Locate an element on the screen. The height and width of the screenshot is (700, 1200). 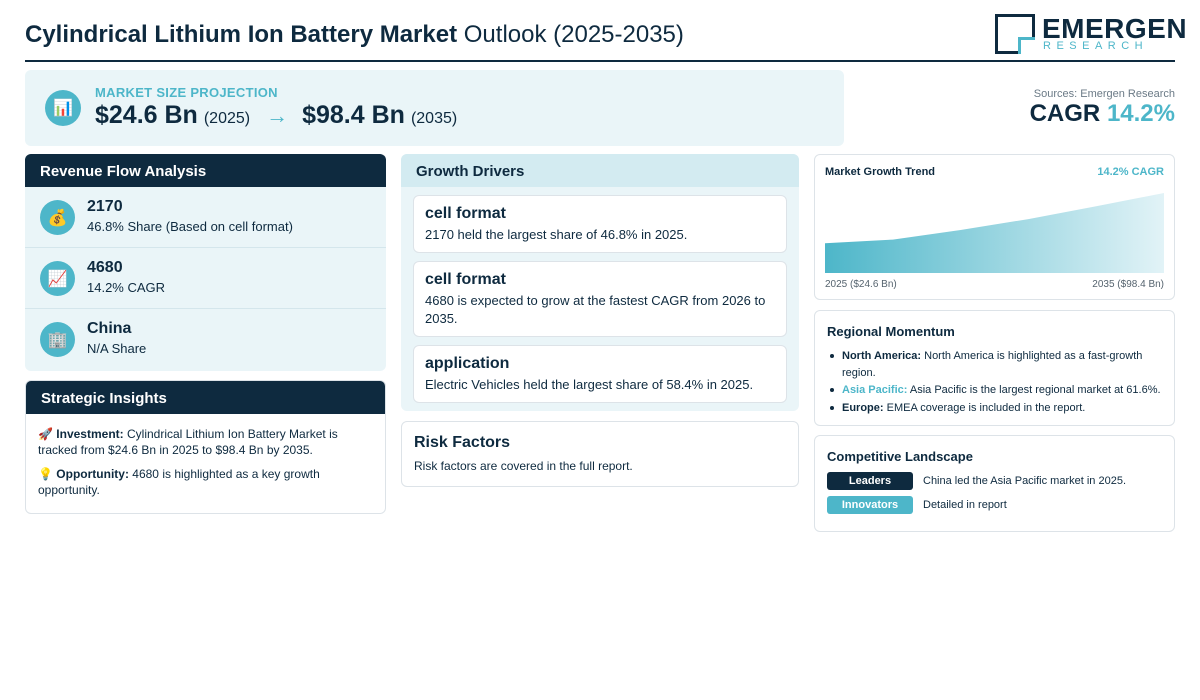
revenue-item-sub: 14.2% CAGR is located at coordinates (126, 287).